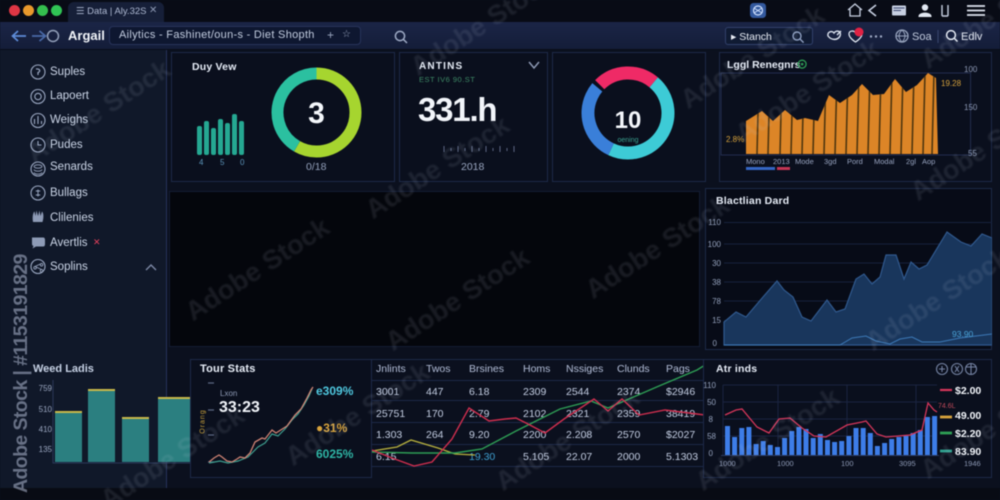  I want to click on svg-text: 22.07, so click(579, 457).